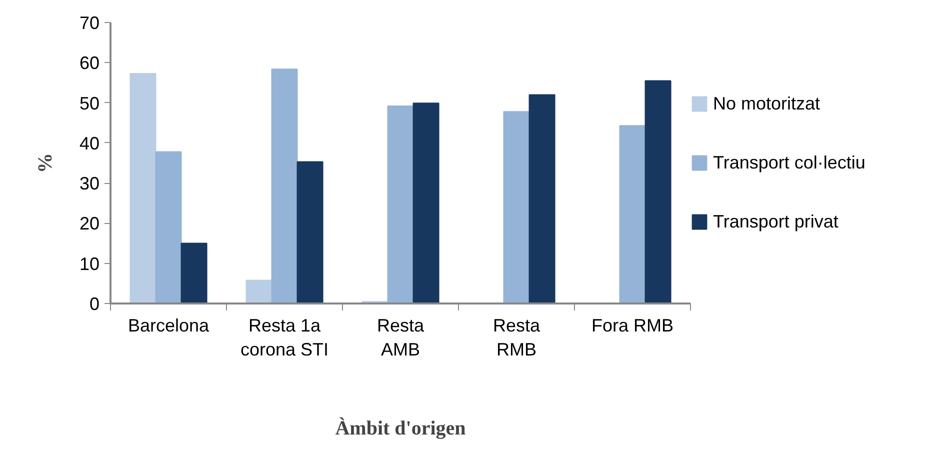 This screenshot has height=454, width=937. Describe the element at coordinates (766, 103) in the screenshot. I see `legend-label: No motoritzat` at that location.